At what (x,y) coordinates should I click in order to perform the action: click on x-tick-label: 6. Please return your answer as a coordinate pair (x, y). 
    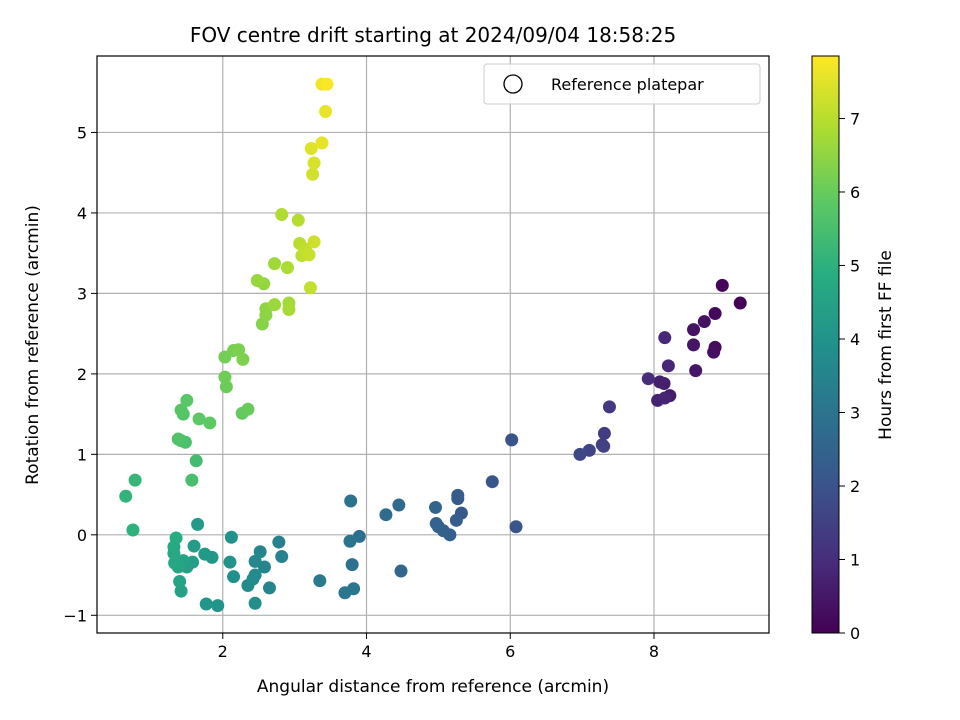
    Looking at the image, I should click on (510, 651).